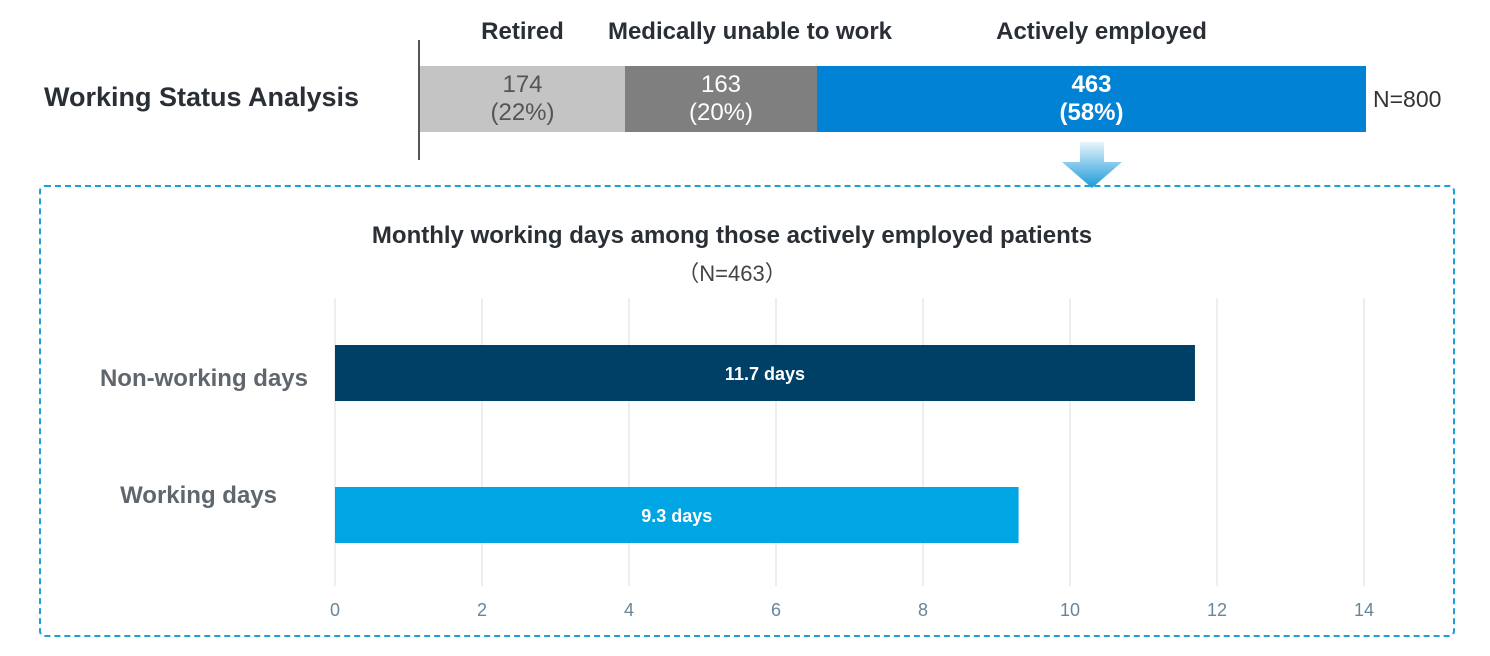  I want to click on x-tick-label: 6, so click(776, 610).